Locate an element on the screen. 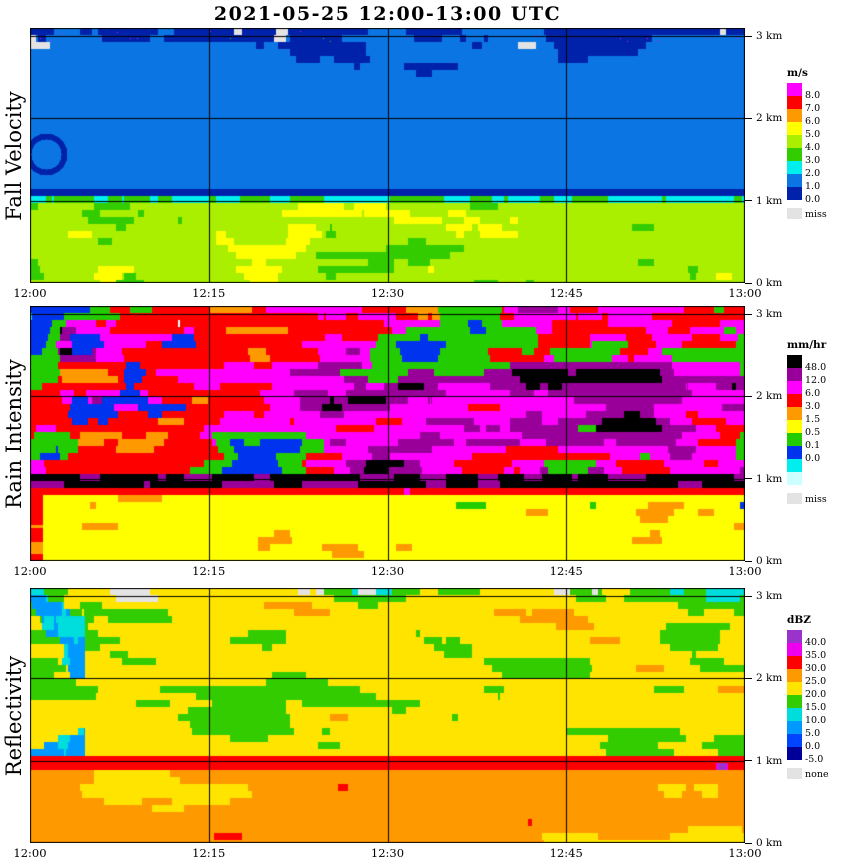 The height and width of the screenshot is (868, 850). colorbar-value-label: 20.0 is located at coordinates (816, 694).